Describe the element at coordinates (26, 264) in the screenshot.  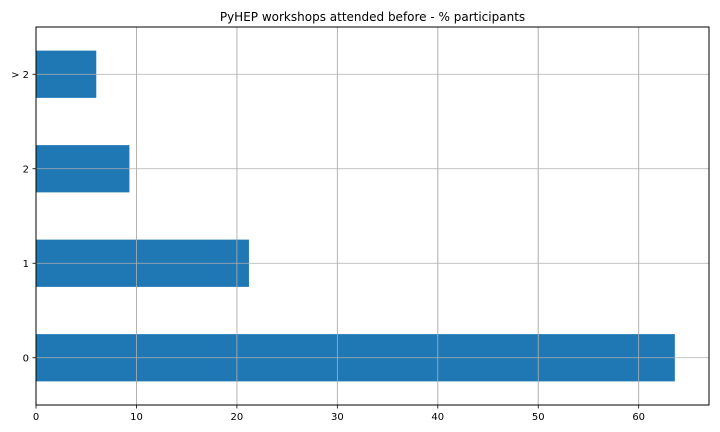
I see `y-tick-label: 1` at that location.